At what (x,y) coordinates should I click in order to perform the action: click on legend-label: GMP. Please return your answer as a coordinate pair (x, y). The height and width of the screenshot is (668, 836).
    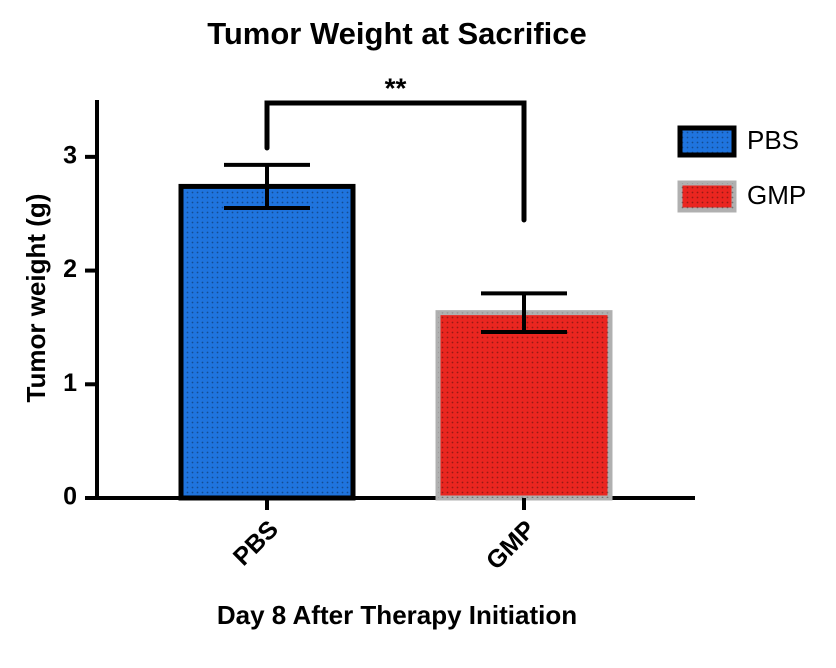
    Looking at the image, I should click on (776, 195).